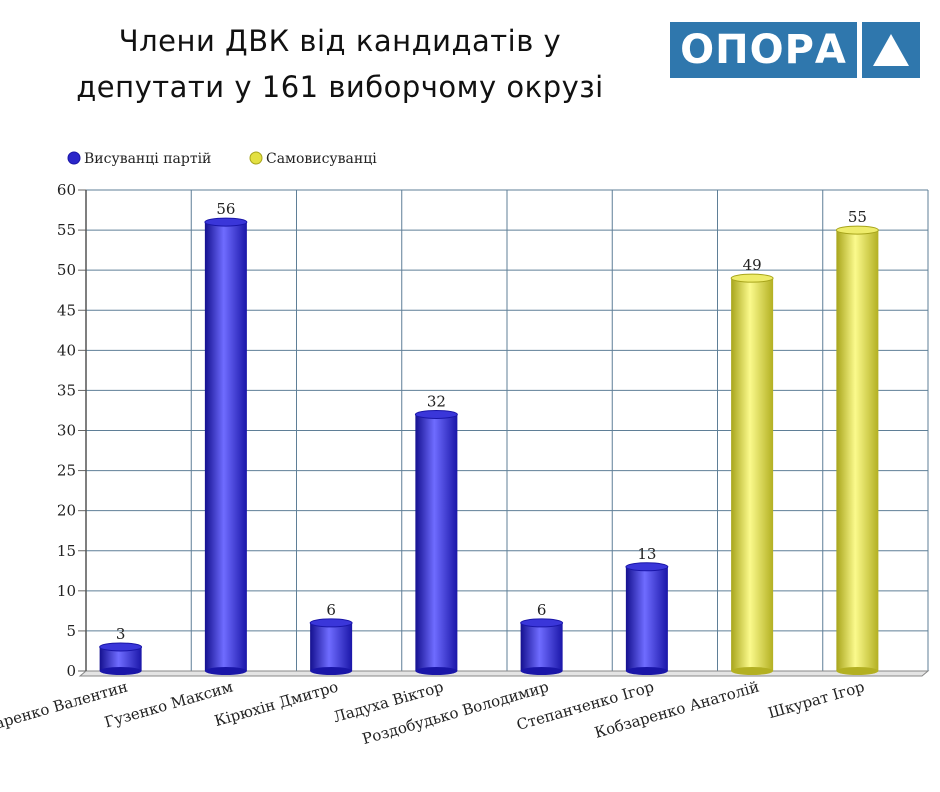  What do you see at coordinates (66, 230) in the screenshot?
I see `y-tick-label: 55` at bounding box center [66, 230].